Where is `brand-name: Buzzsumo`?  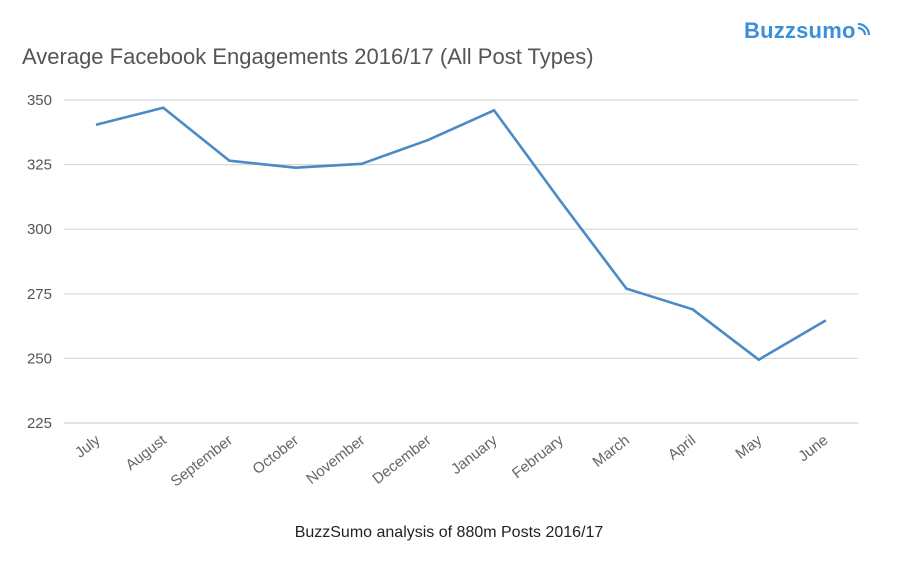 brand-name: Buzzsumo is located at coordinates (800, 30).